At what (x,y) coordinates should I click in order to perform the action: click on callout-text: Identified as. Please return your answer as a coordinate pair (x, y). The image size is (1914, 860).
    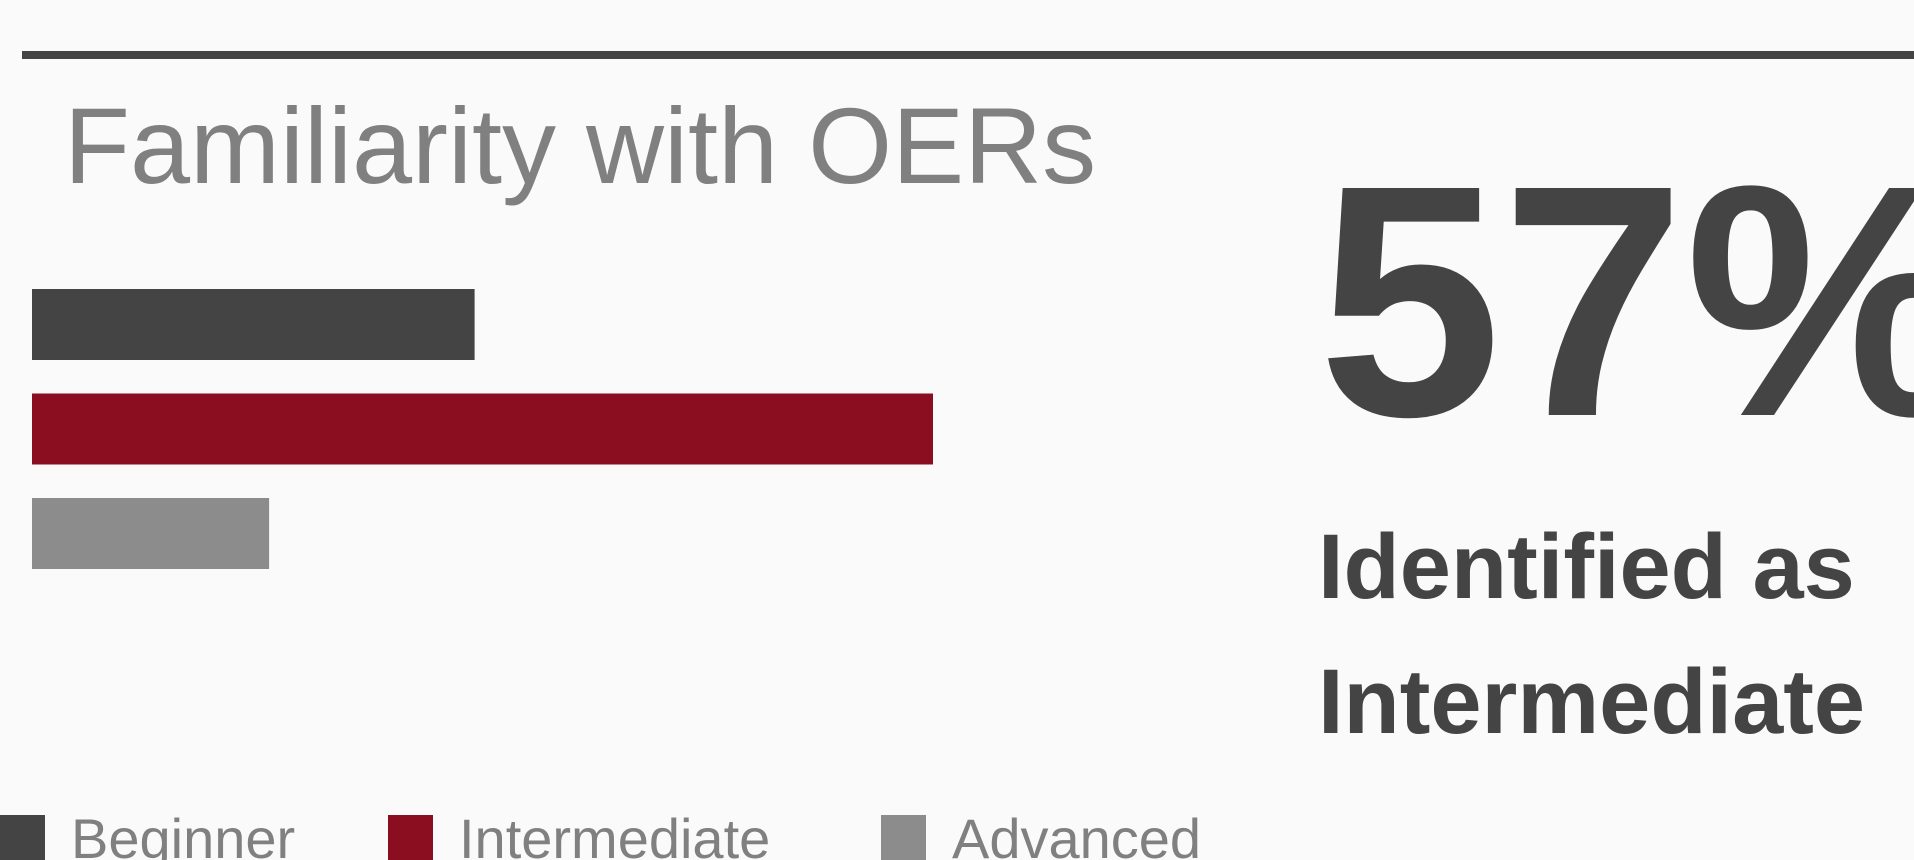
    Looking at the image, I should click on (1586, 567).